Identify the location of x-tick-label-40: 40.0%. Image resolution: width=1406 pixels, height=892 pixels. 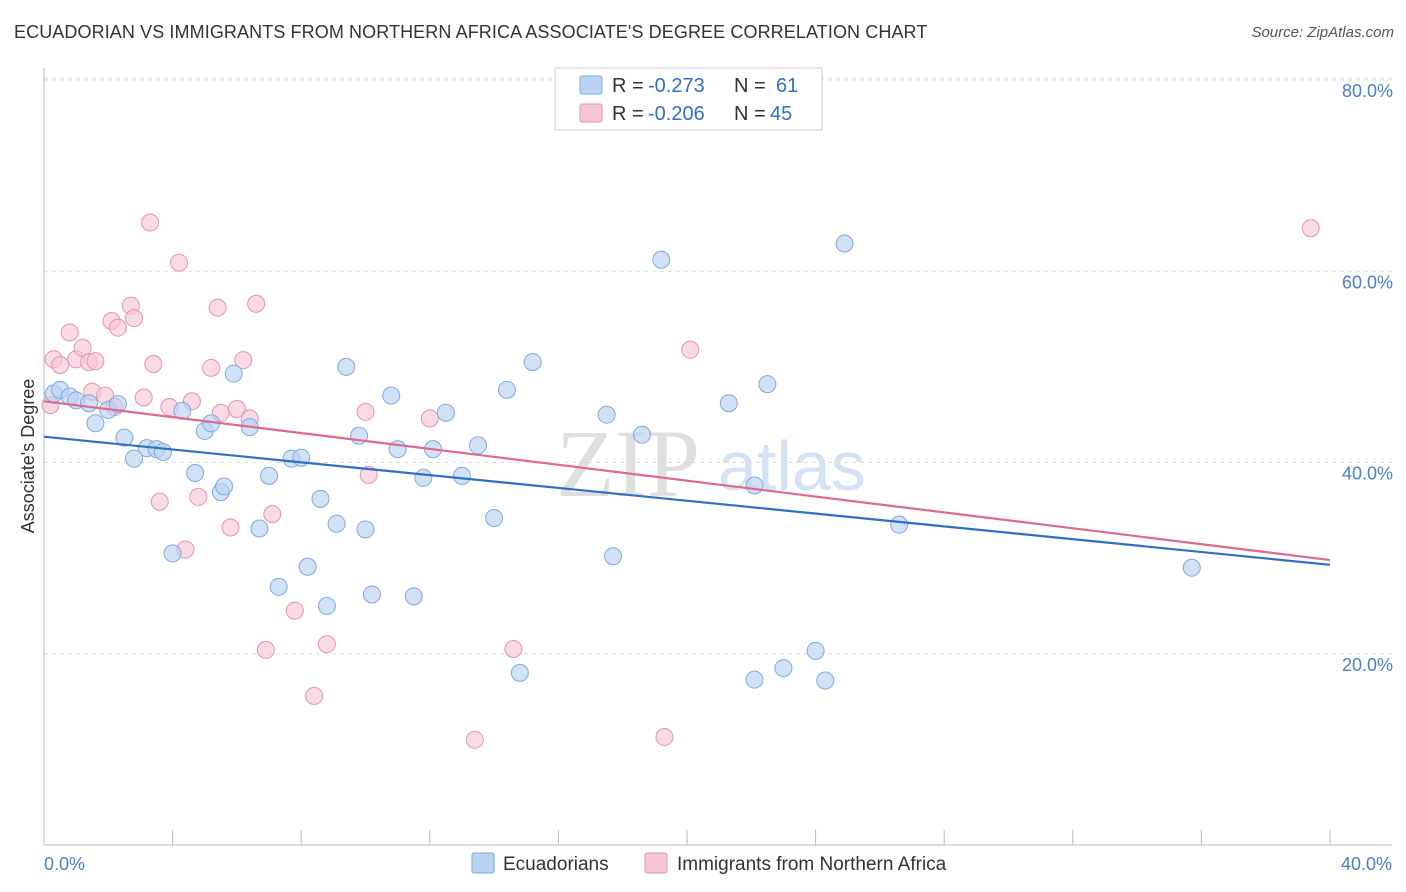
(1366, 864).